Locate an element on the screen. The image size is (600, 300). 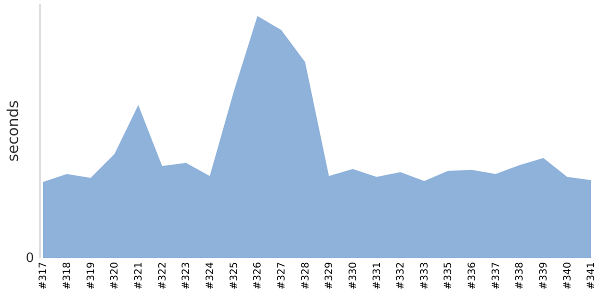
x-tick-label: #324 is located at coordinates (210, 276).